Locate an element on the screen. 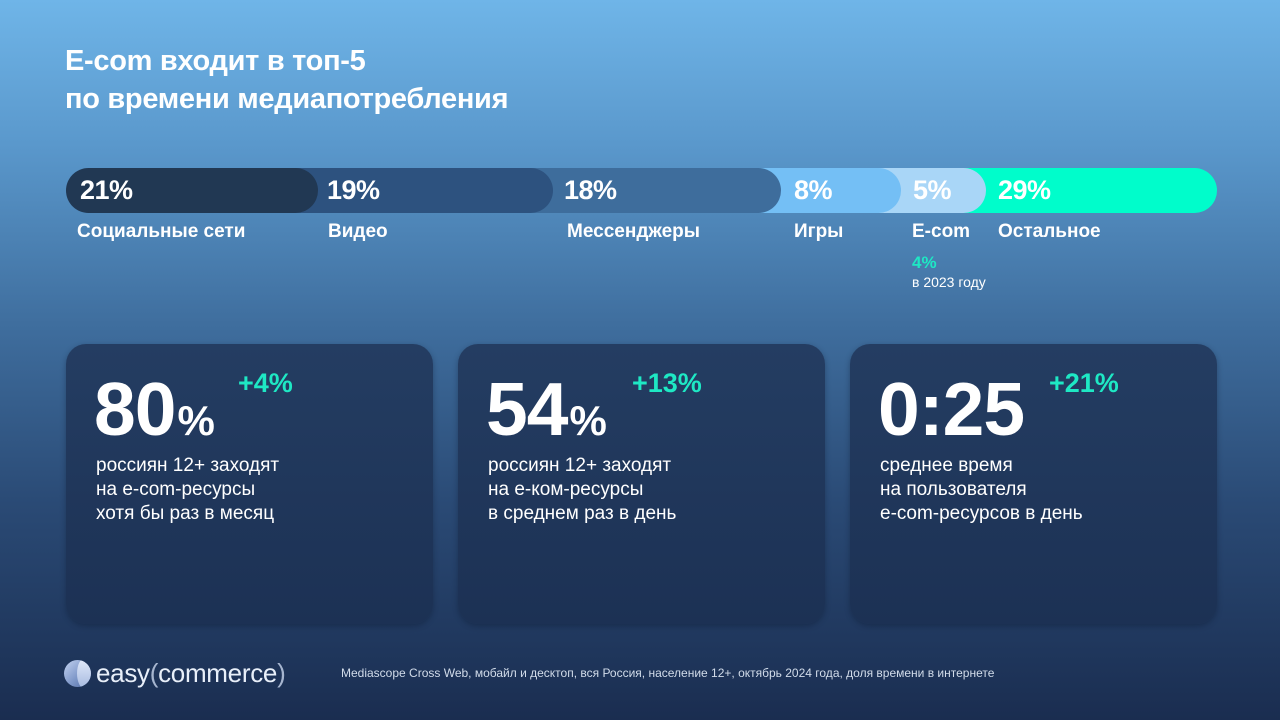  stat-delta: +13% is located at coordinates (667, 383).